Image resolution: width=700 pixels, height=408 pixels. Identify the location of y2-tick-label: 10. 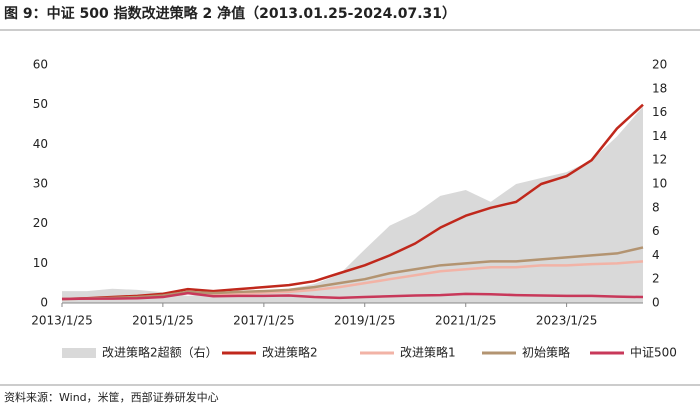
(659, 184).